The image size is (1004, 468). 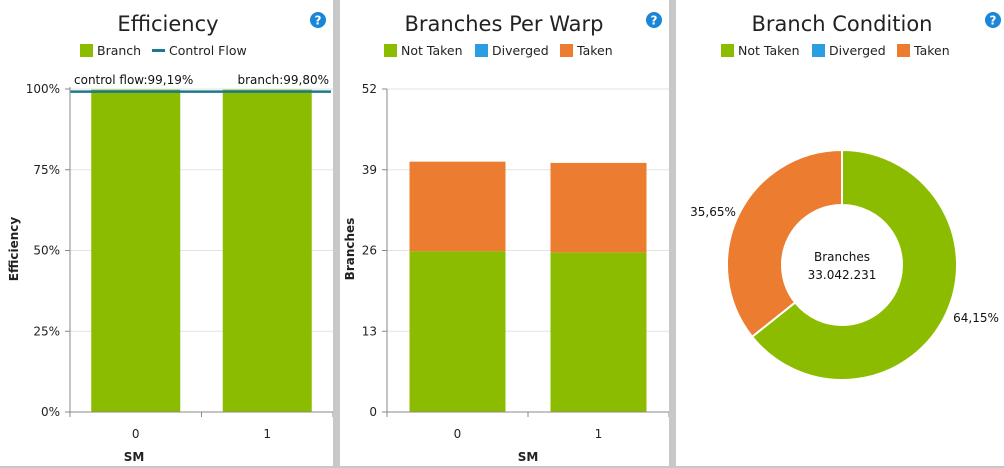 I want to click on y-tick-label: 0%, so click(x=50, y=412).